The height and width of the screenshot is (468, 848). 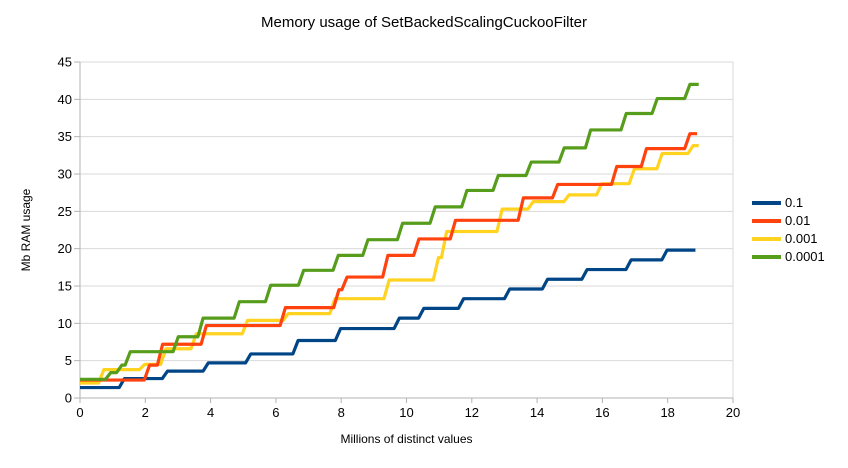 What do you see at coordinates (794, 202) in the screenshot?
I see `legend-label: 0.1` at bounding box center [794, 202].